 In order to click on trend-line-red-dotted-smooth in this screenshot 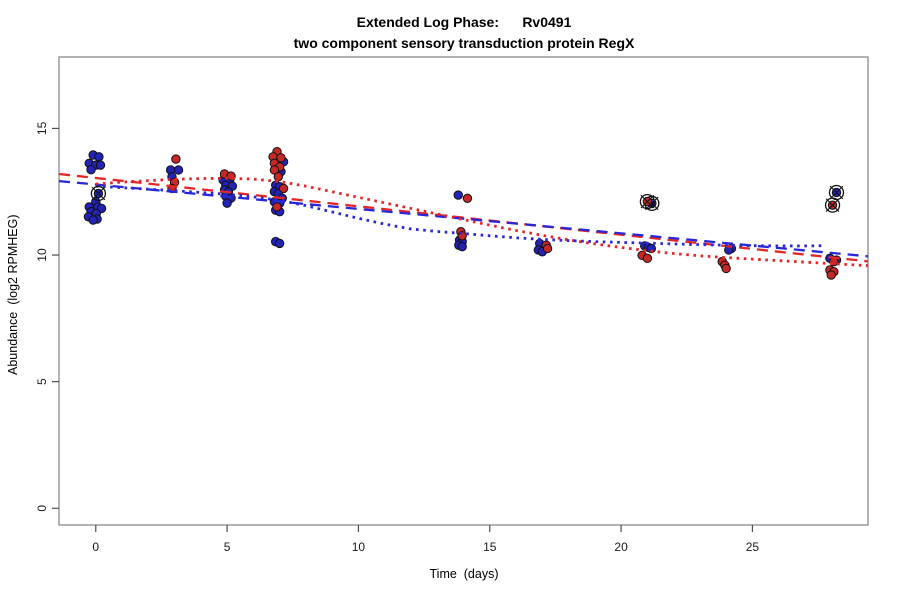, I will do `click(482, 222)`.